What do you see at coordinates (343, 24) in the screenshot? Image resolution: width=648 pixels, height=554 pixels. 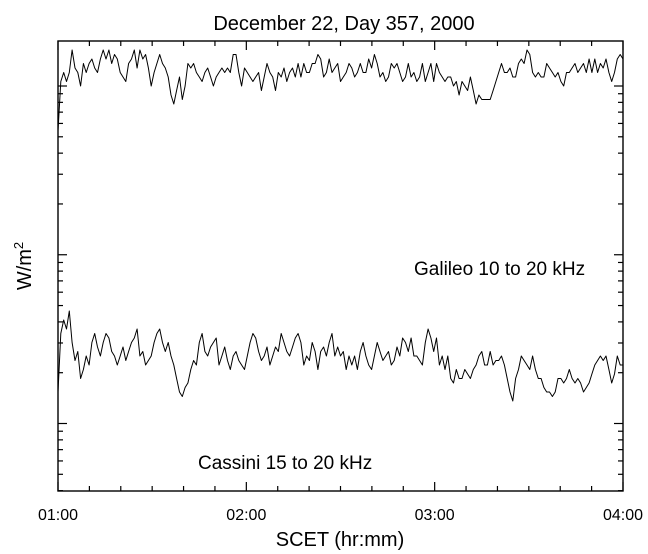 I see `chart-title: December 22, Day 357, 2000` at bounding box center [343, 24].